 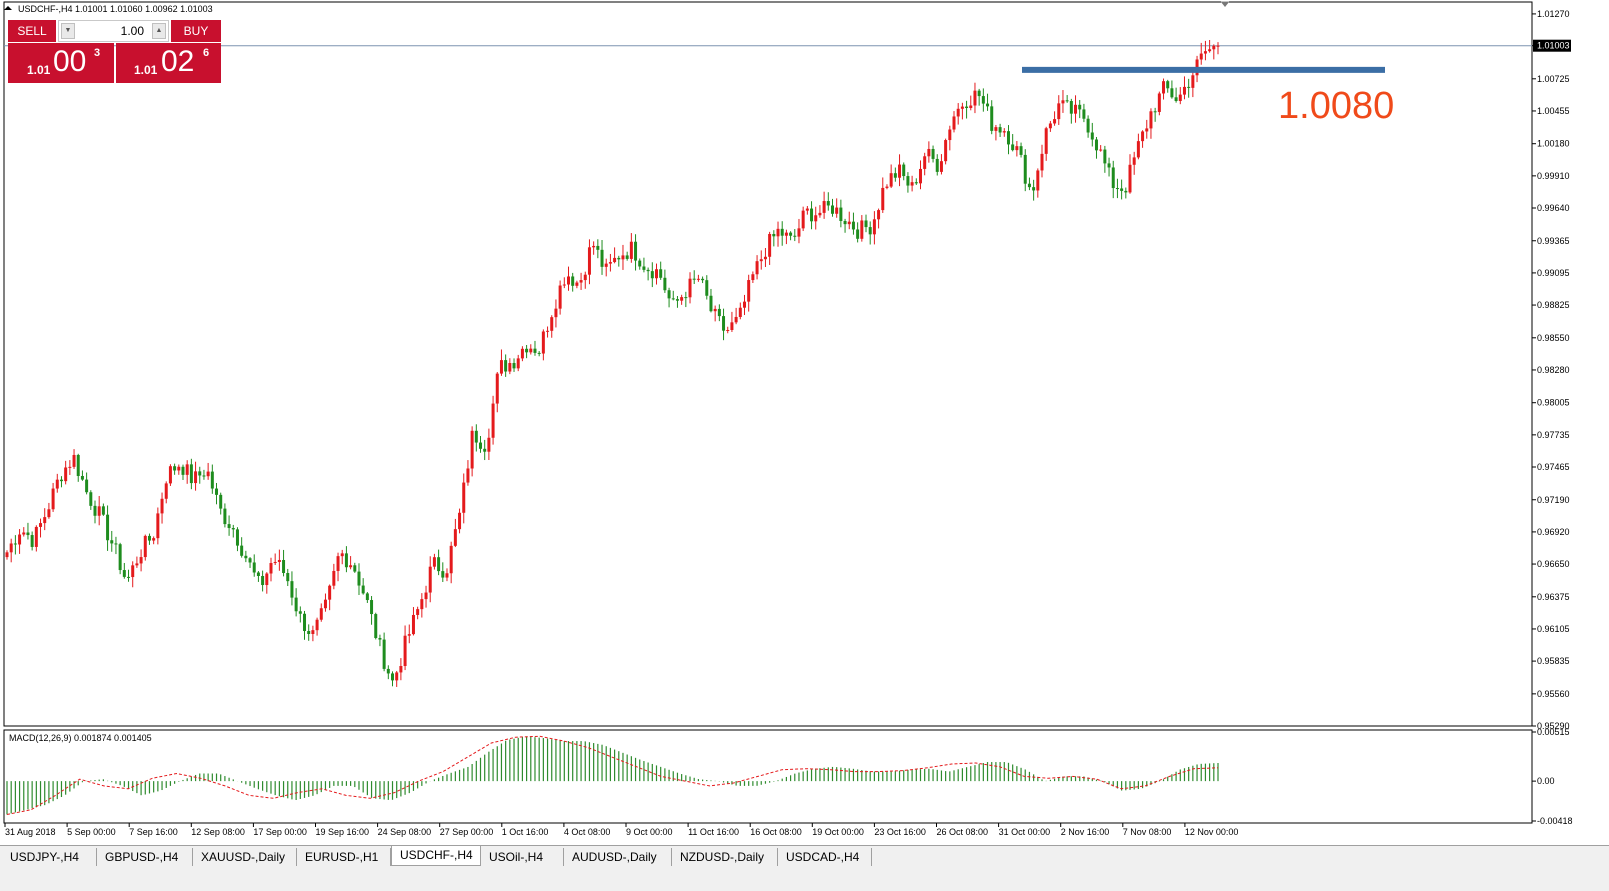 I want to click on lot-decrease-icon: ▼, so click(x=68, y=31).